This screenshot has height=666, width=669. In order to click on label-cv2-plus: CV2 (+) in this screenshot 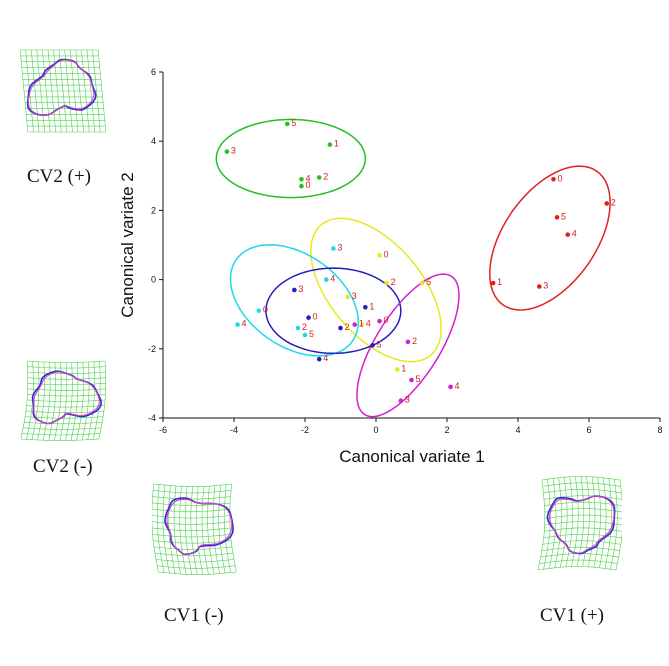, I will do `click(59, 176)`.